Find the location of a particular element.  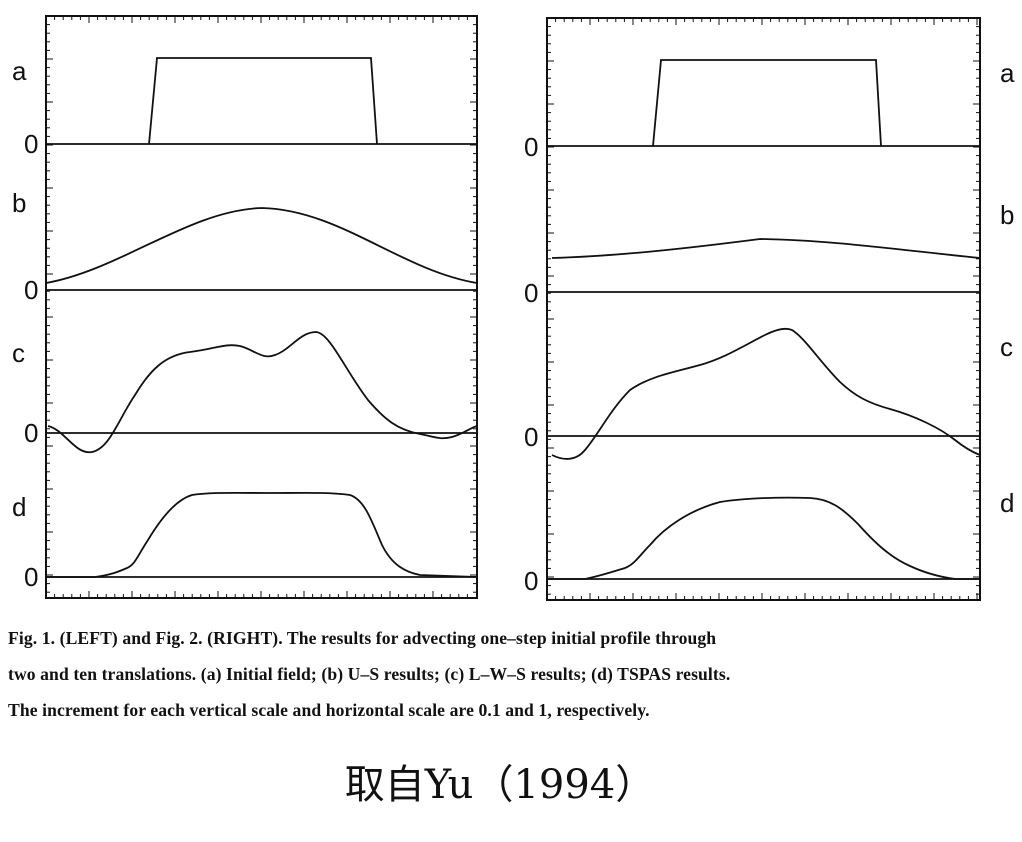

left-panel-a-curve is located at coordinates (263, 101).